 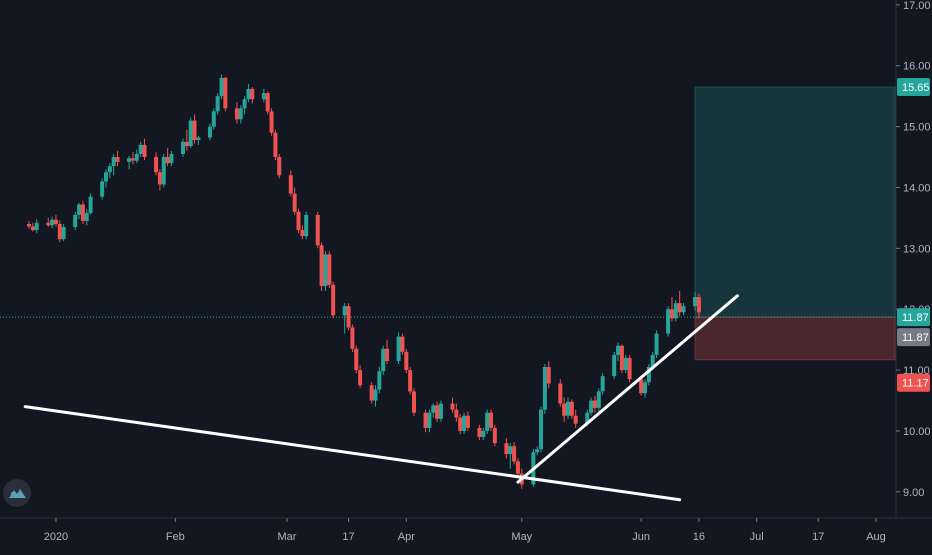 I want to click on support-trendline, so click(x=352, y=453).